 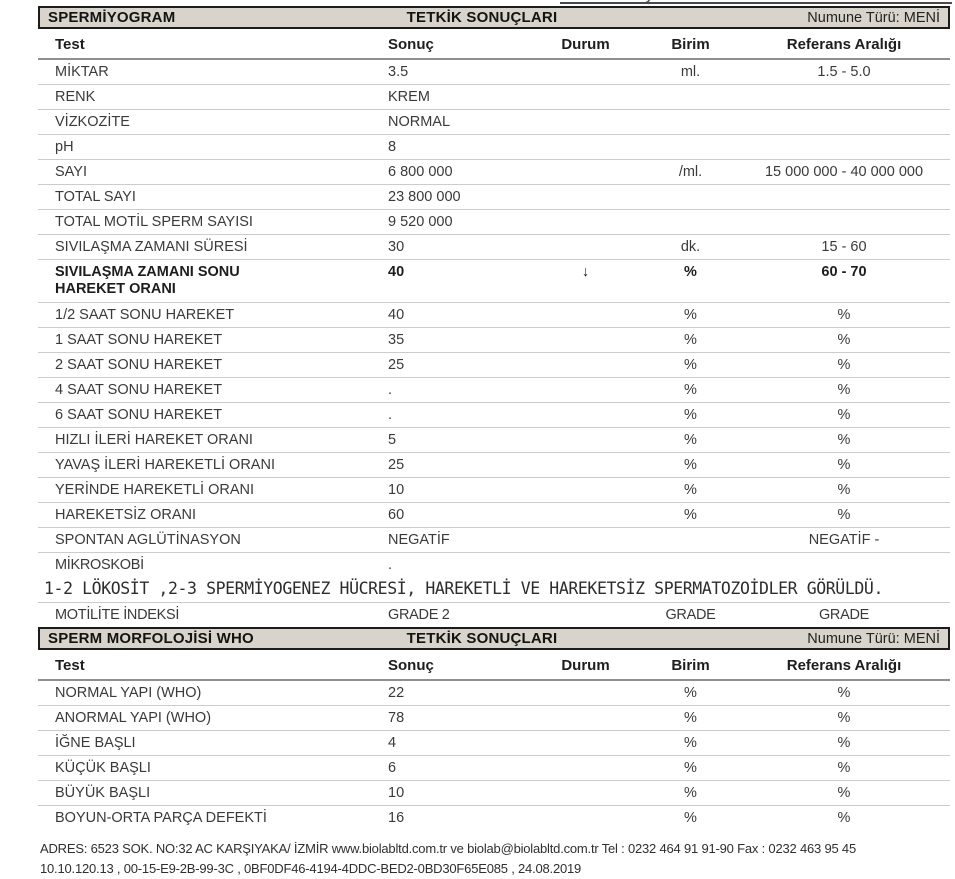 What do you see at coordinates (392, 743) in the screenshot?
I see `result-value: 4` at bounding box center [392, 743].